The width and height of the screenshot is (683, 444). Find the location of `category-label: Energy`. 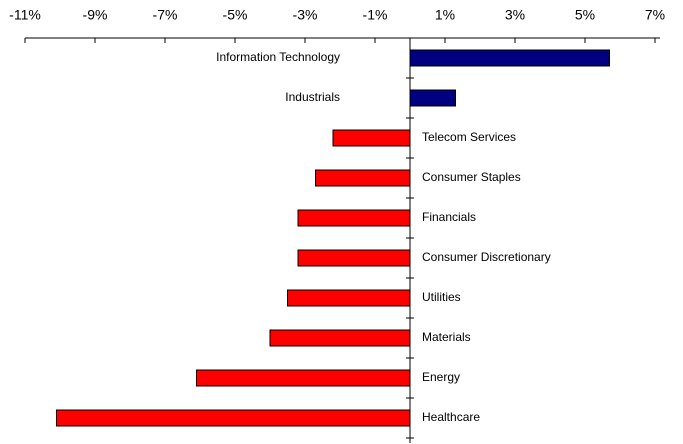

category-label: Energy is located at coordinates (441, 377).